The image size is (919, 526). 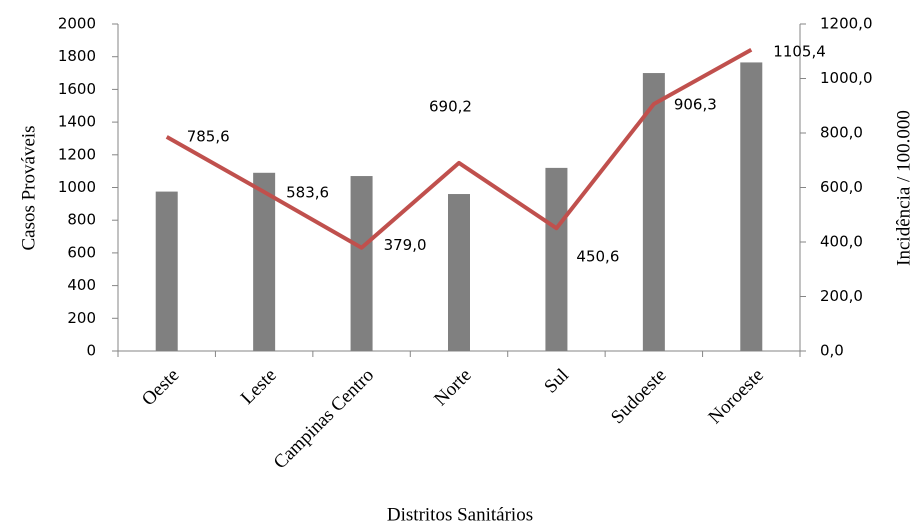 I want to click on y2-axis-title: Incidência / 100.000, so click(x=903, y=188).